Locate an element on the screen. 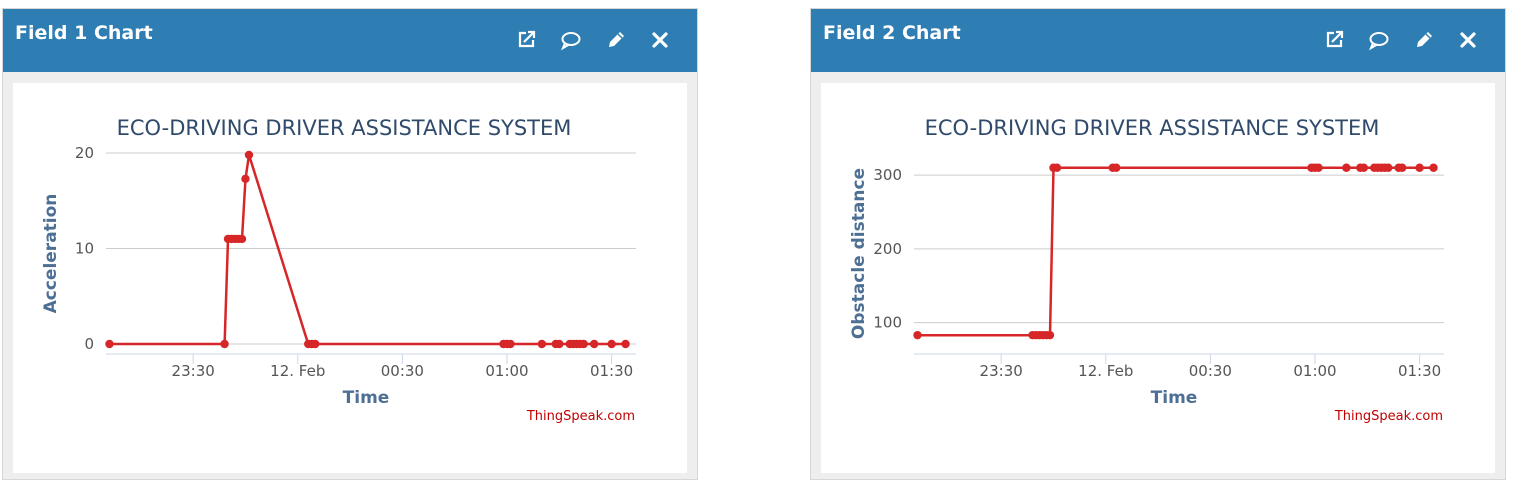  y-tick-label: 10 is located at coordinates (84, 249).